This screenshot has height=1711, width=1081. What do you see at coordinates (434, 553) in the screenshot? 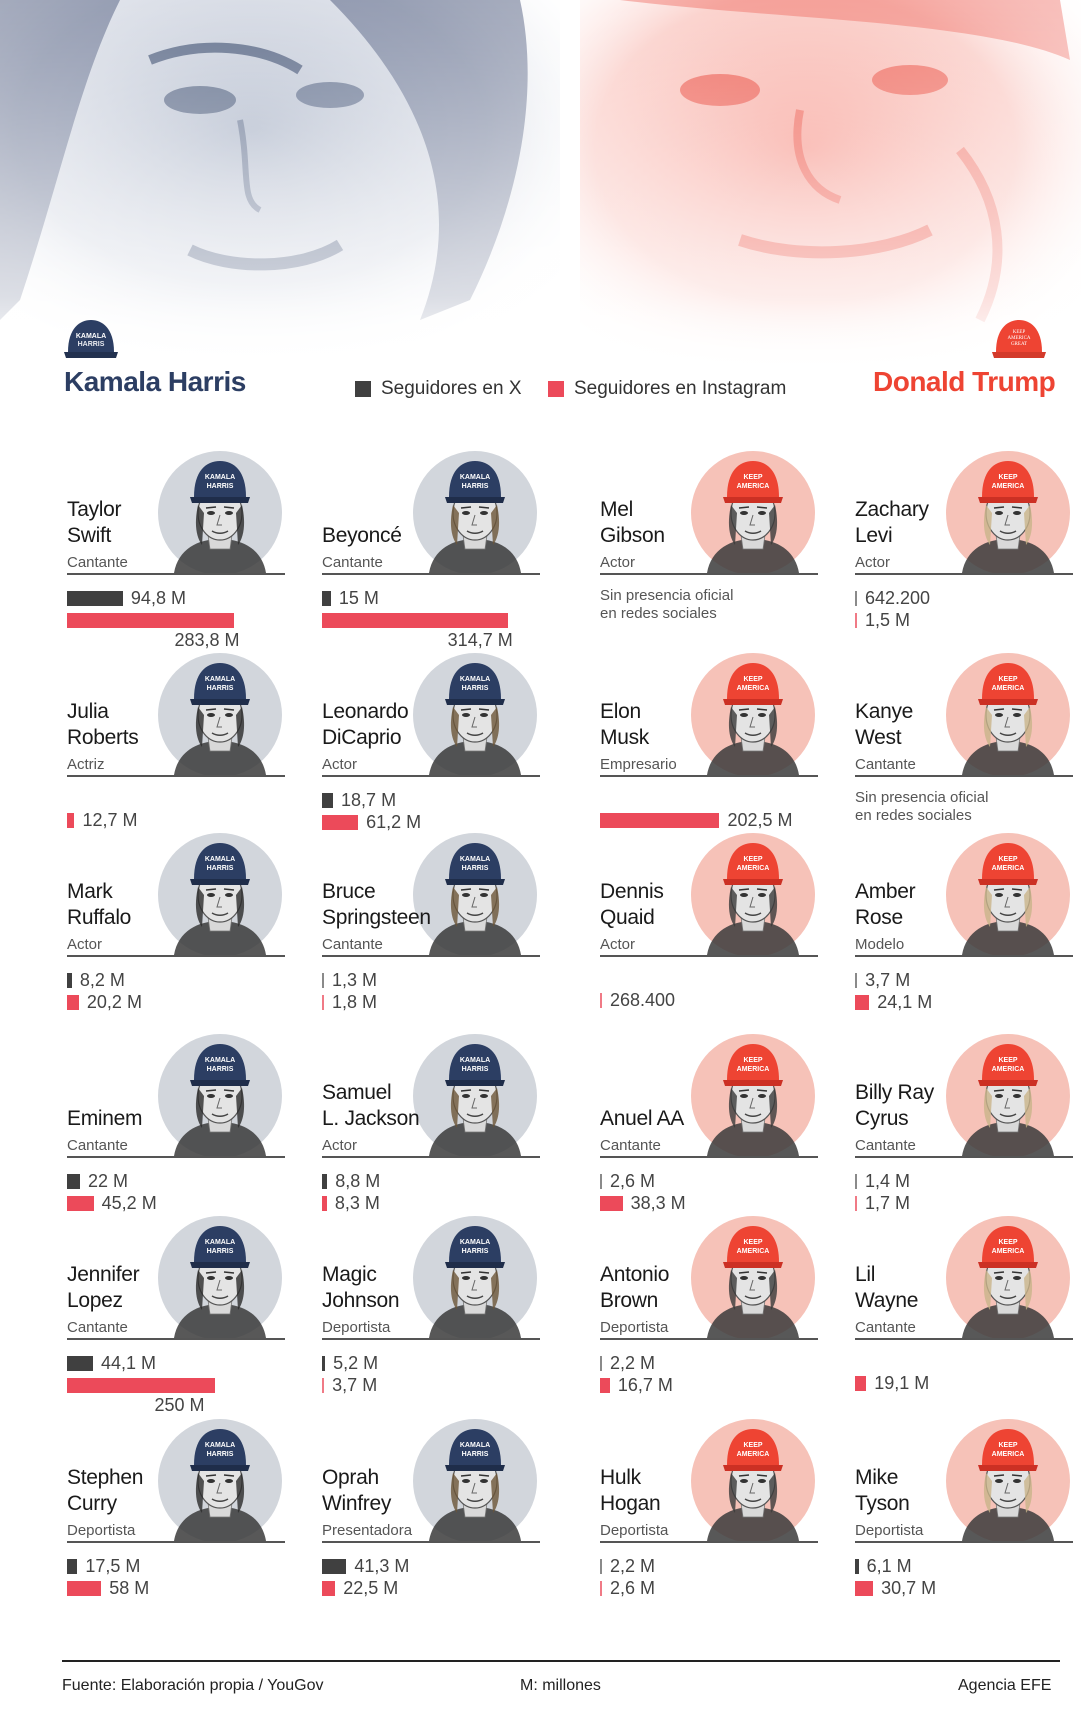
I see `person-card: KAMALA HARRIS Beyoncé Cantante 15 M 314,7 M` at bounding box center [434, 553].